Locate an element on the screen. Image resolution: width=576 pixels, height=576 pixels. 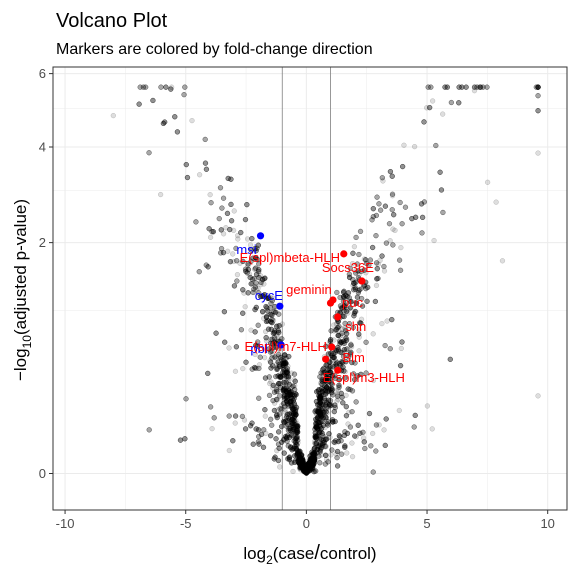
y-axis-ticks: 0 2 4 6 is located at coordinates (46, 273).